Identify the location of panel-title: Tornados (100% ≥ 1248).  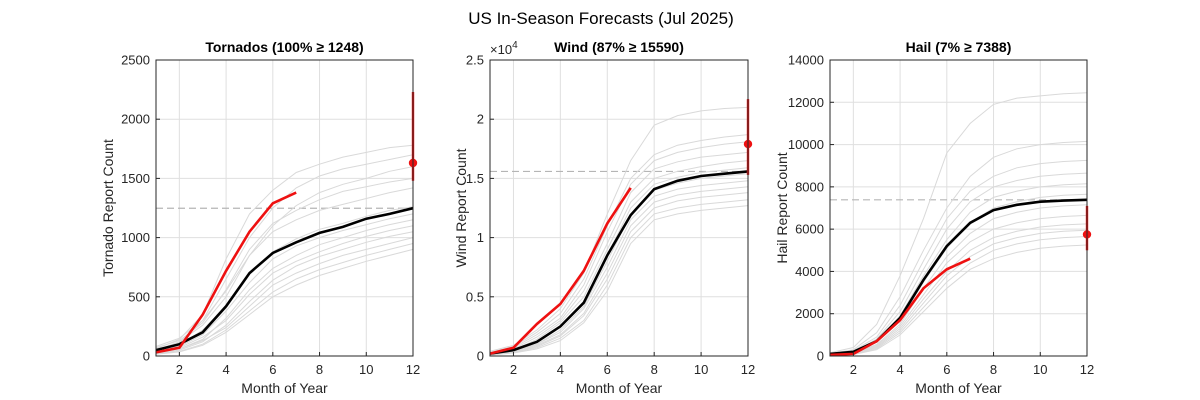
(284, 47).